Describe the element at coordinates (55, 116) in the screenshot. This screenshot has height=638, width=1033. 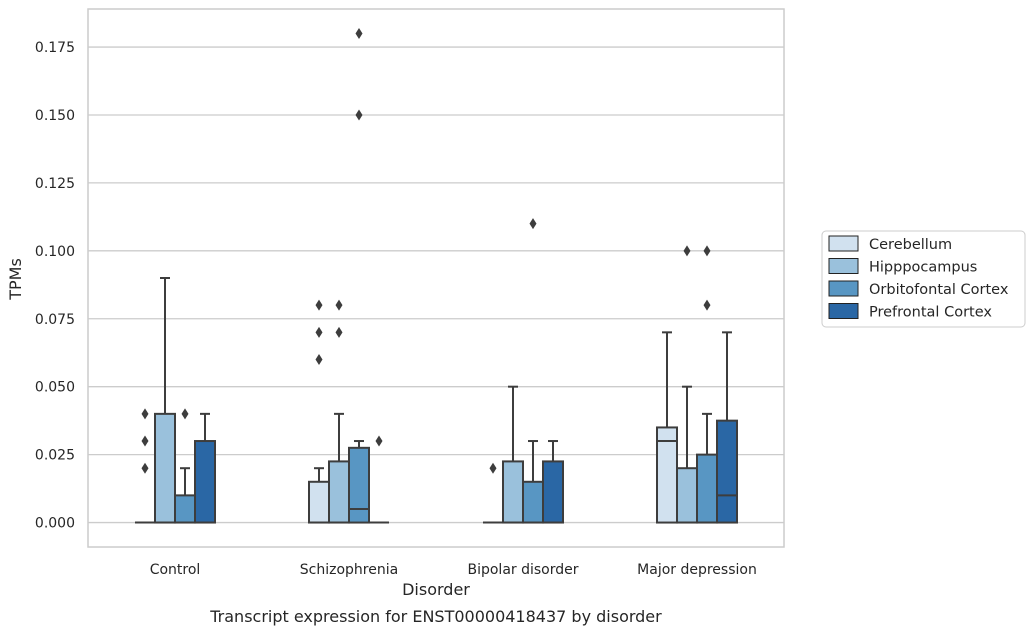
I see `y-tick-label: 0.150` at that location.